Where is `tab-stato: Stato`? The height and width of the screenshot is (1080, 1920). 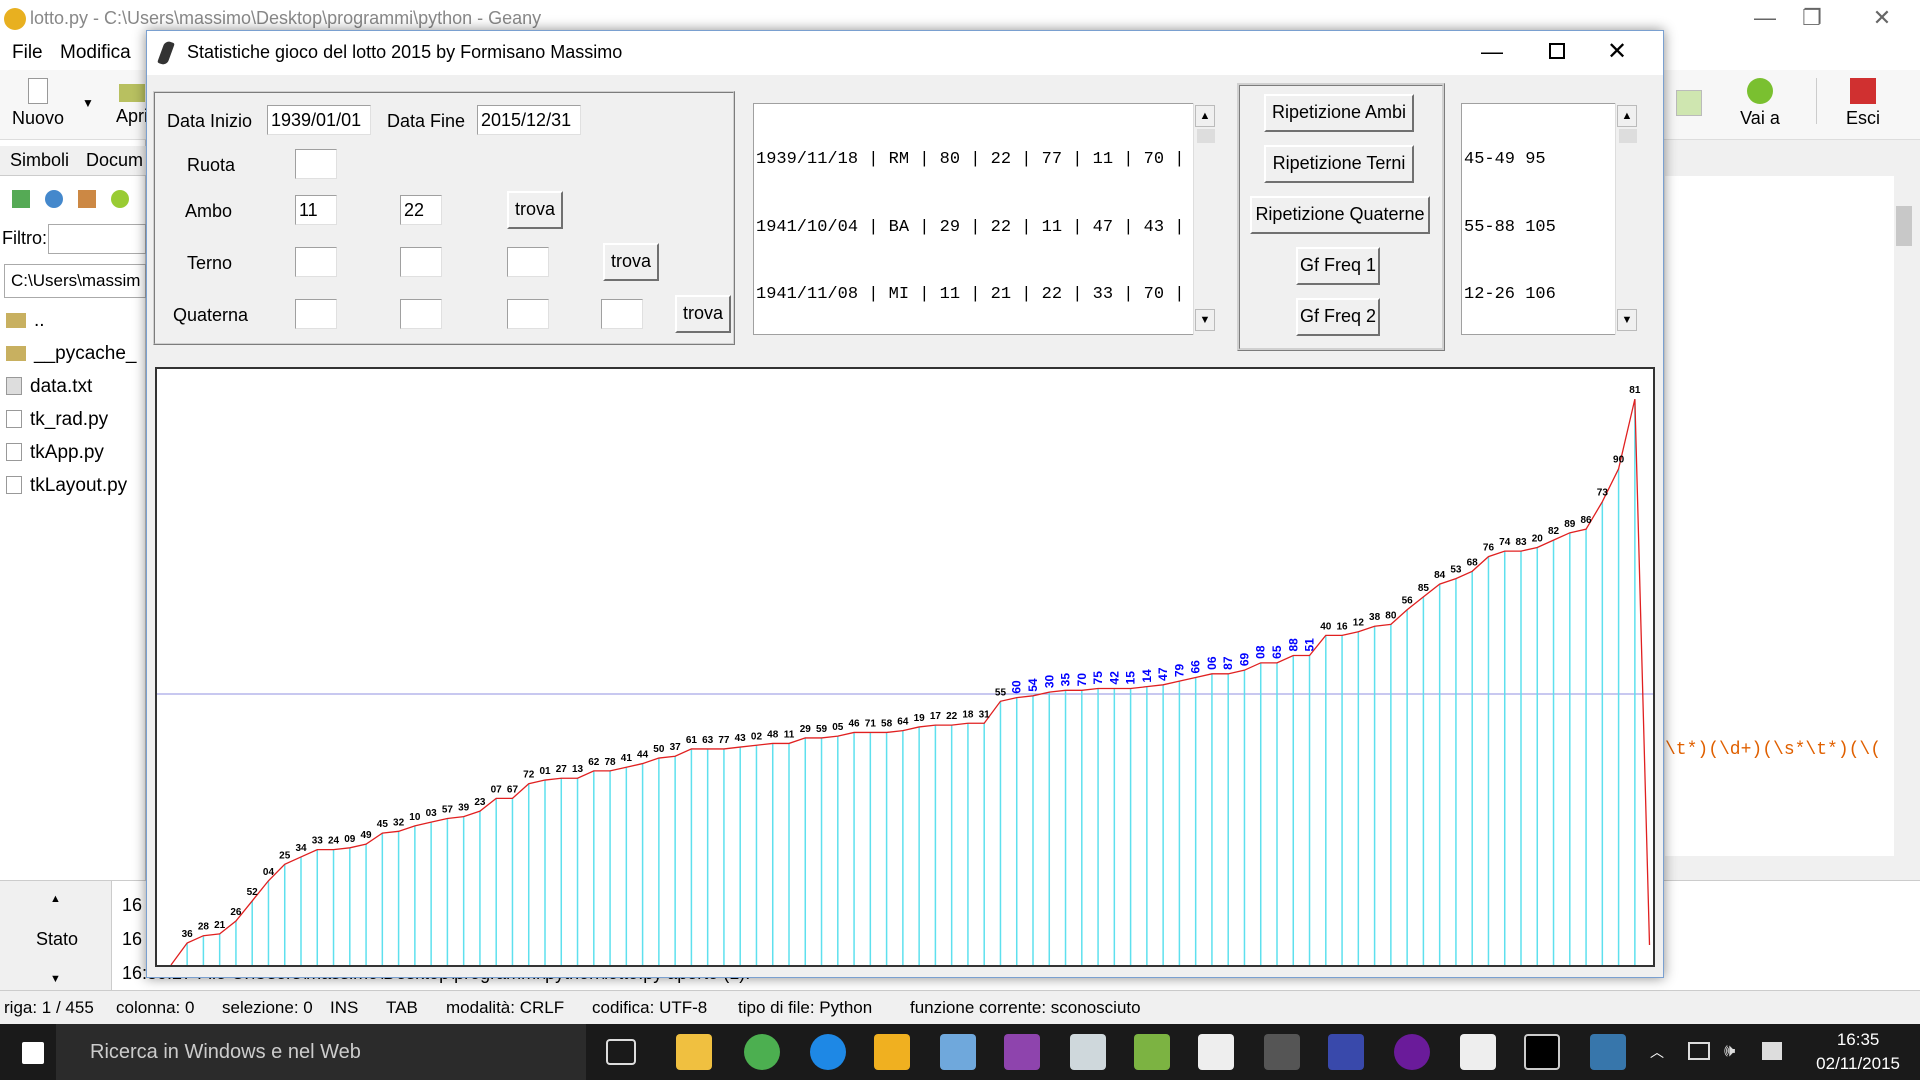 tab-stato: Stato is located at coordinates (57, 939).